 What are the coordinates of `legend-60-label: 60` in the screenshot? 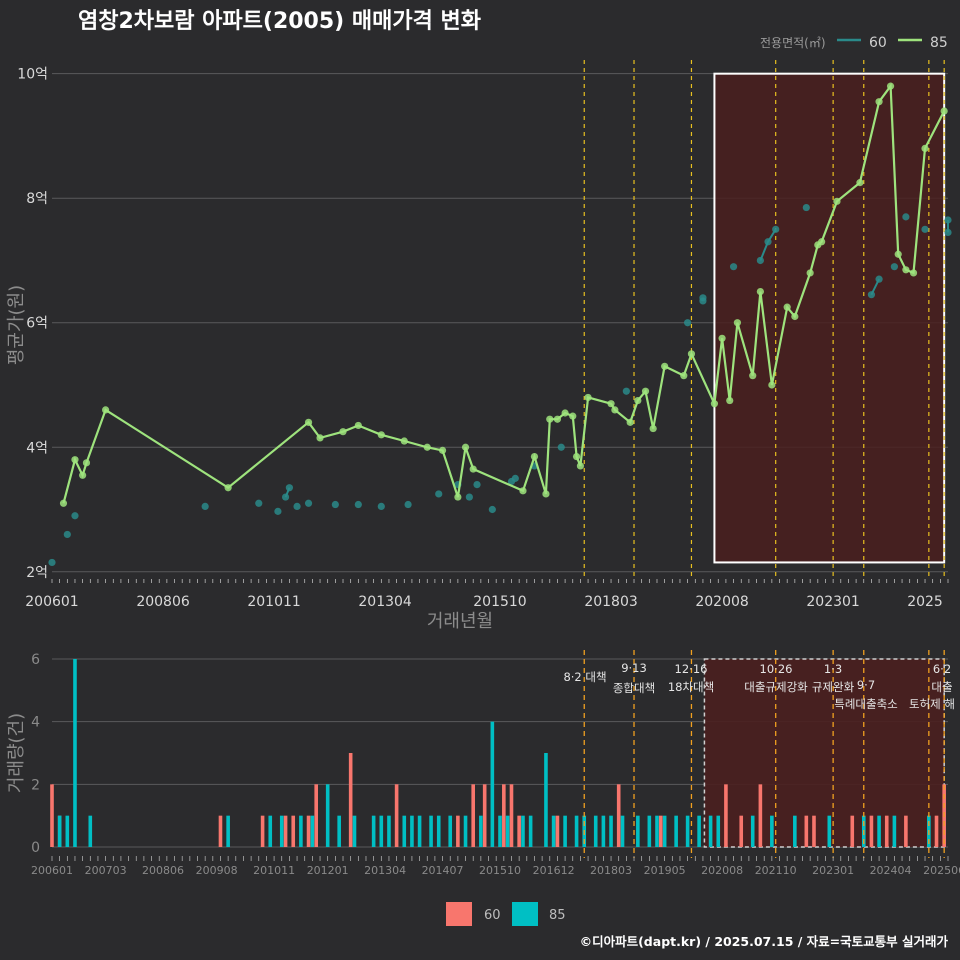 It's located at (878, 43).